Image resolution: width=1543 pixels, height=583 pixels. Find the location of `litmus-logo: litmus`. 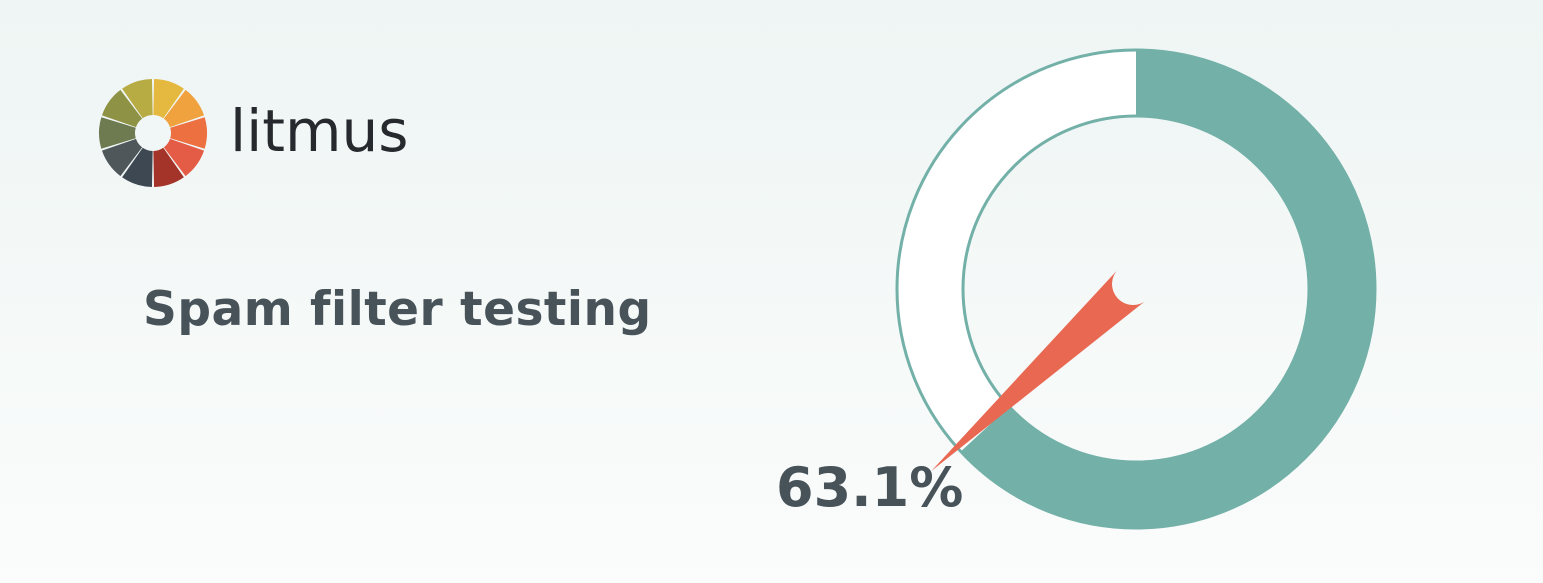

litmus-logo: litmus is located at coordinates (253, 133).